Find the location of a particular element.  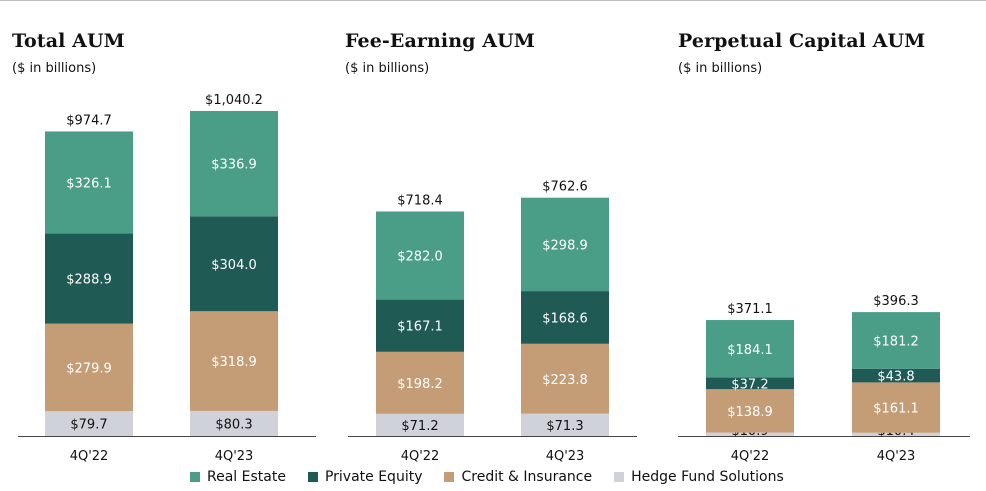

legend-label: Private Equity is located at coordinates (373, 477).